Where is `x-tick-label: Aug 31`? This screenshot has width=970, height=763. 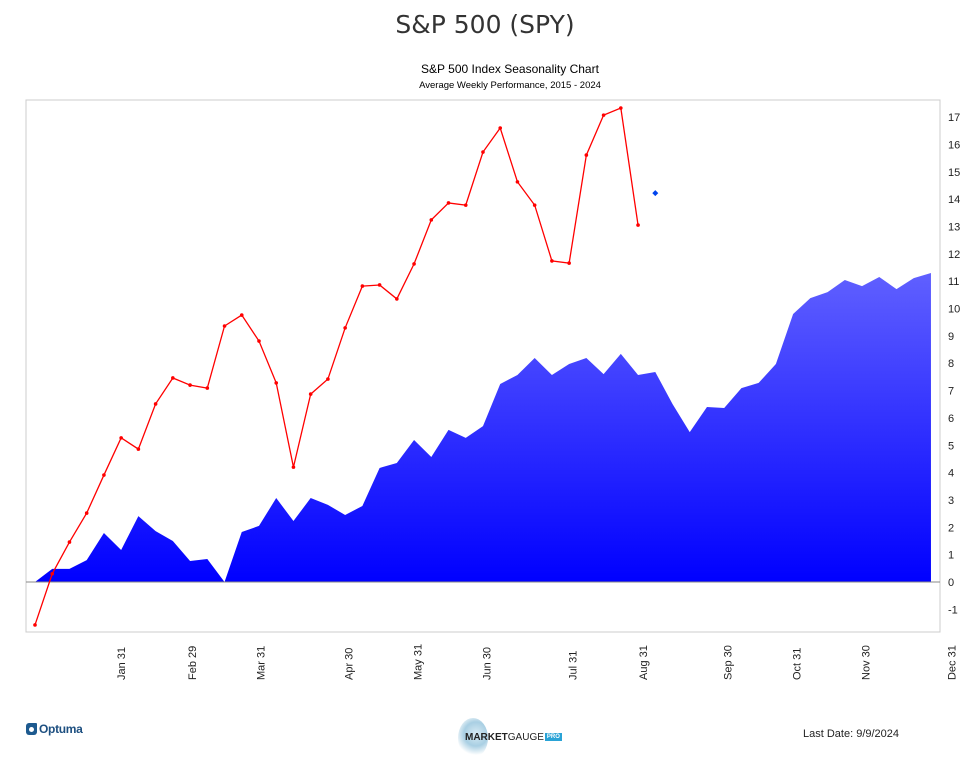
x-tick-label: Aug 31 is located at coordinates (644, 662).